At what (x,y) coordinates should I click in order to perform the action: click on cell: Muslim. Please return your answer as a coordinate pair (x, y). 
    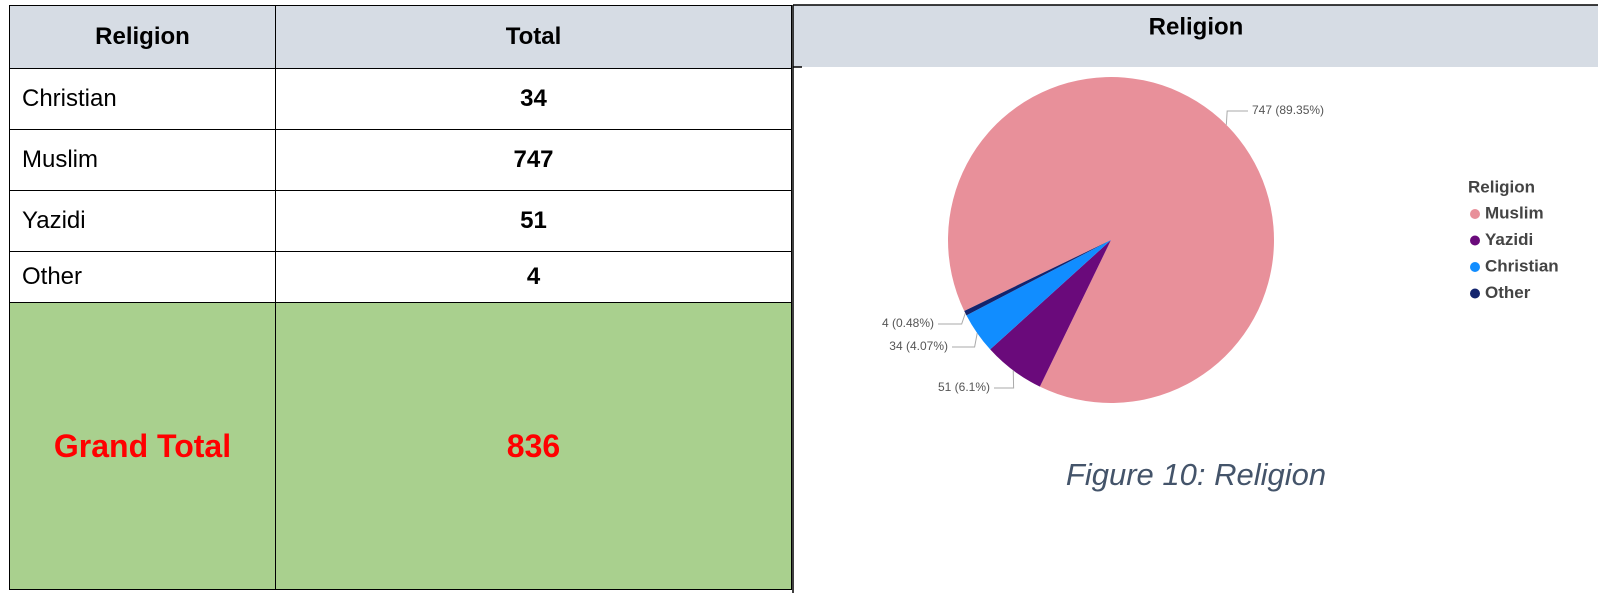
    Looking at the image, I should click on (142, 160).